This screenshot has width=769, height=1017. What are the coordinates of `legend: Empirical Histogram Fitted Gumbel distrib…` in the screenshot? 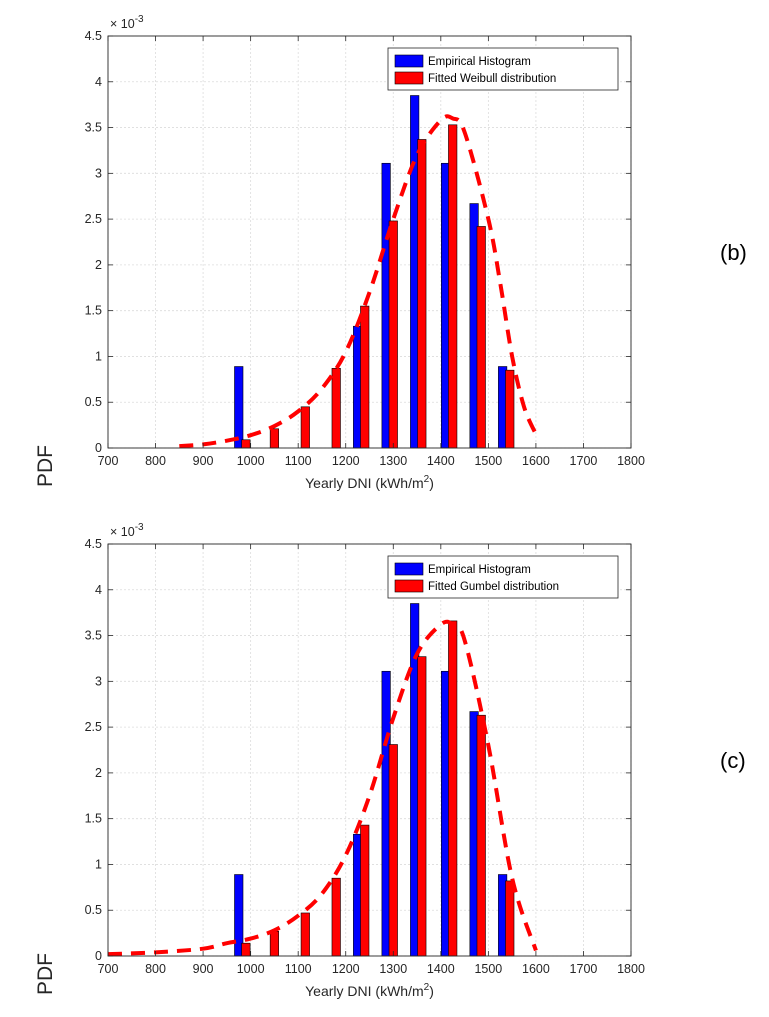 It's located at (503, 577).